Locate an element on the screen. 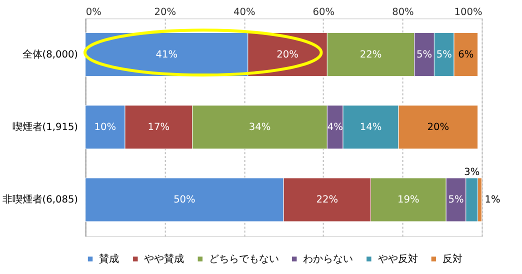 This screenshot has height=274, width=522. y-tick-label: 喫煙者(1,915) is located at coordinates (45, 127).